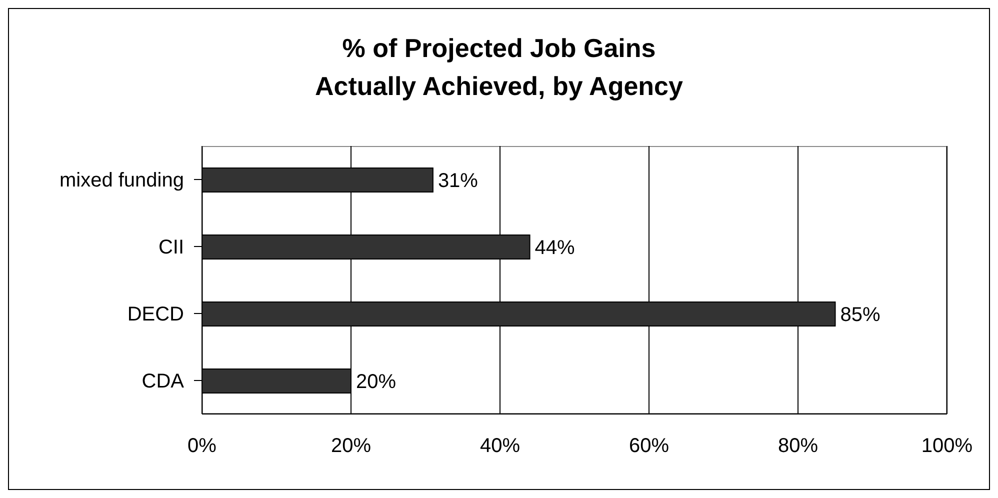 This screenshot has width=998, height=498. Describe the element at coordinates (947, 446) in the screenshot. I see `x-tick-label: 100%` at that location.